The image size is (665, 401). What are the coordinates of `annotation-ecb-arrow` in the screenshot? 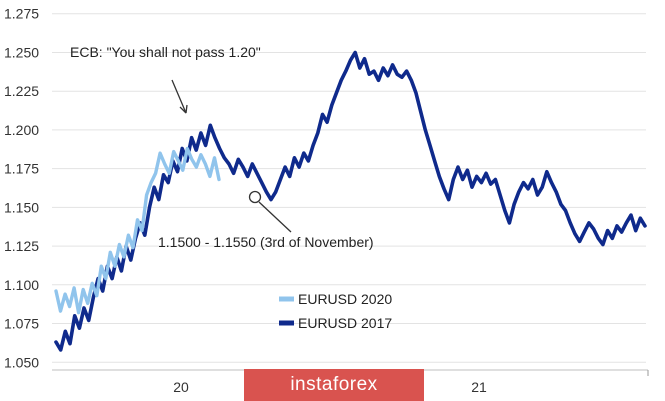 It's located at (179, 96).